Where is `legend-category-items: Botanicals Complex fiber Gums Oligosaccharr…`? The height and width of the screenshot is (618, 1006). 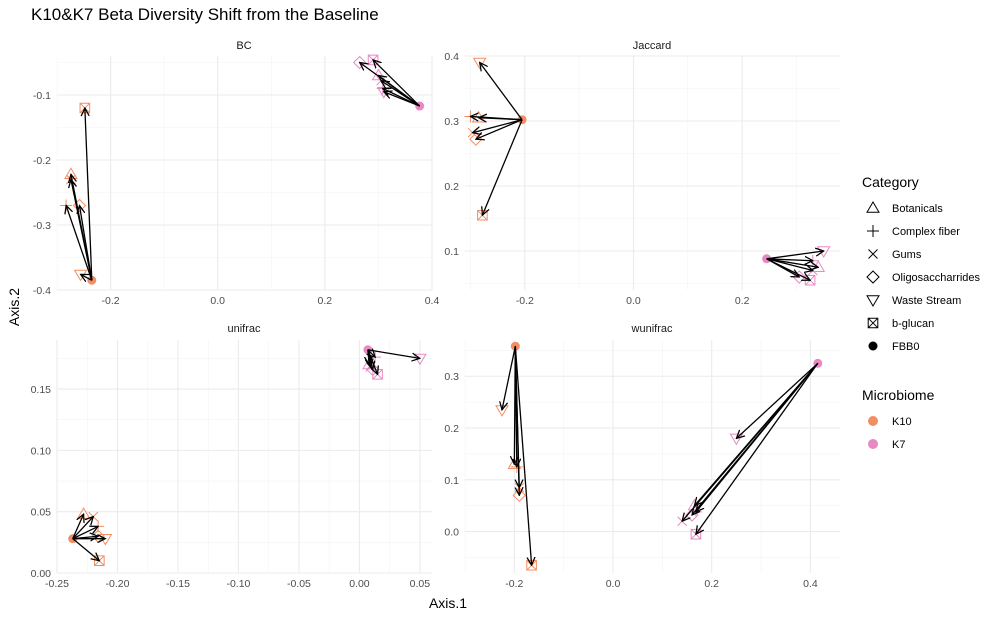
legend-category-items: Botanicals Complex fiber Gums Oligosaccharr… is located at coordinates (923, 277).